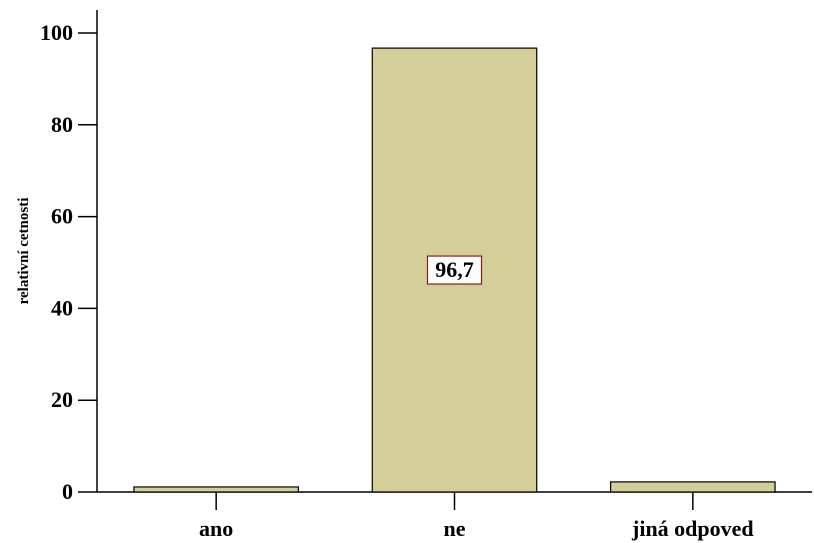  What do you see at coordinates (24, 251) in the screenshot?
I see `y-axis-title: relativní cetnosti` at bounding box center [24, 251].